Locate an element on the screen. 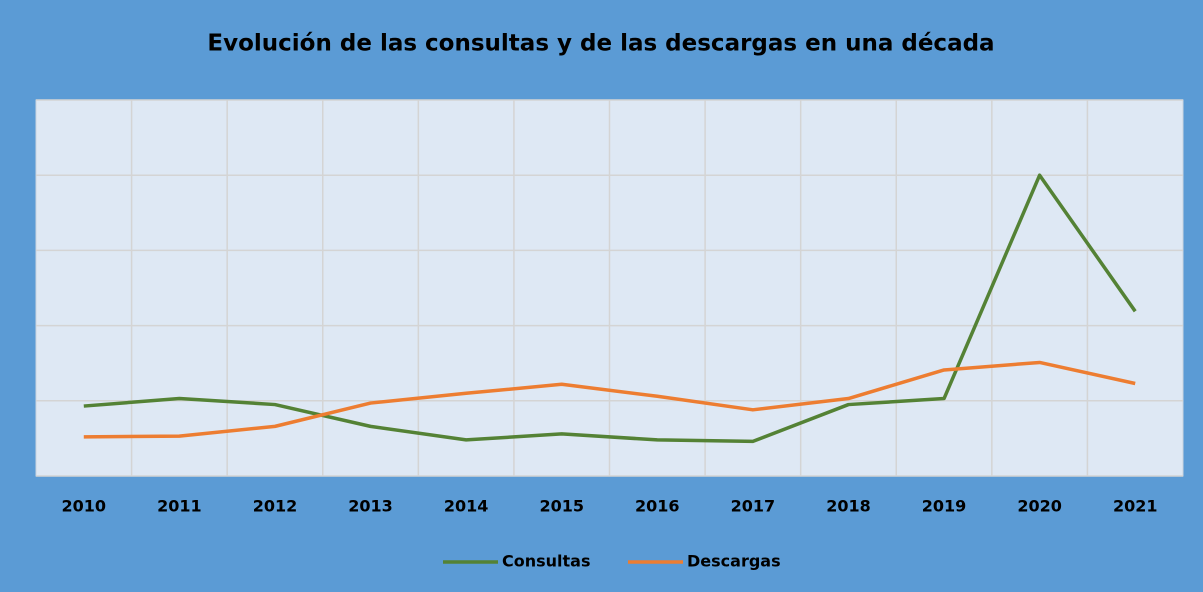 The height and width of the screenshot is (592, 1203). x-tick-label: 2016 is located at coordinates (657, 506).